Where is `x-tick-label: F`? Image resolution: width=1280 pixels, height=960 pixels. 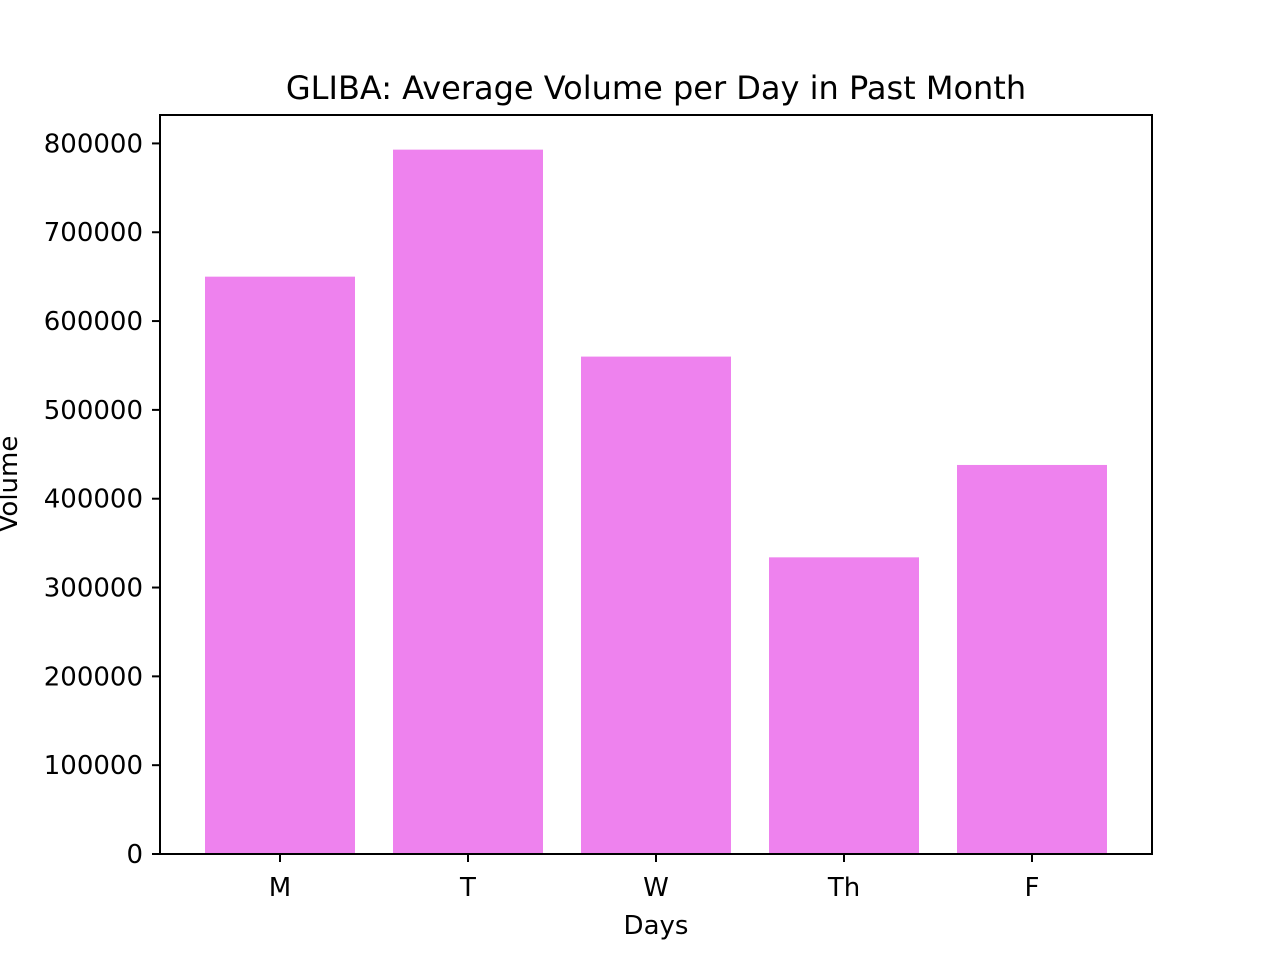 x-tick-label: F is located at coordinates (1032, 888).